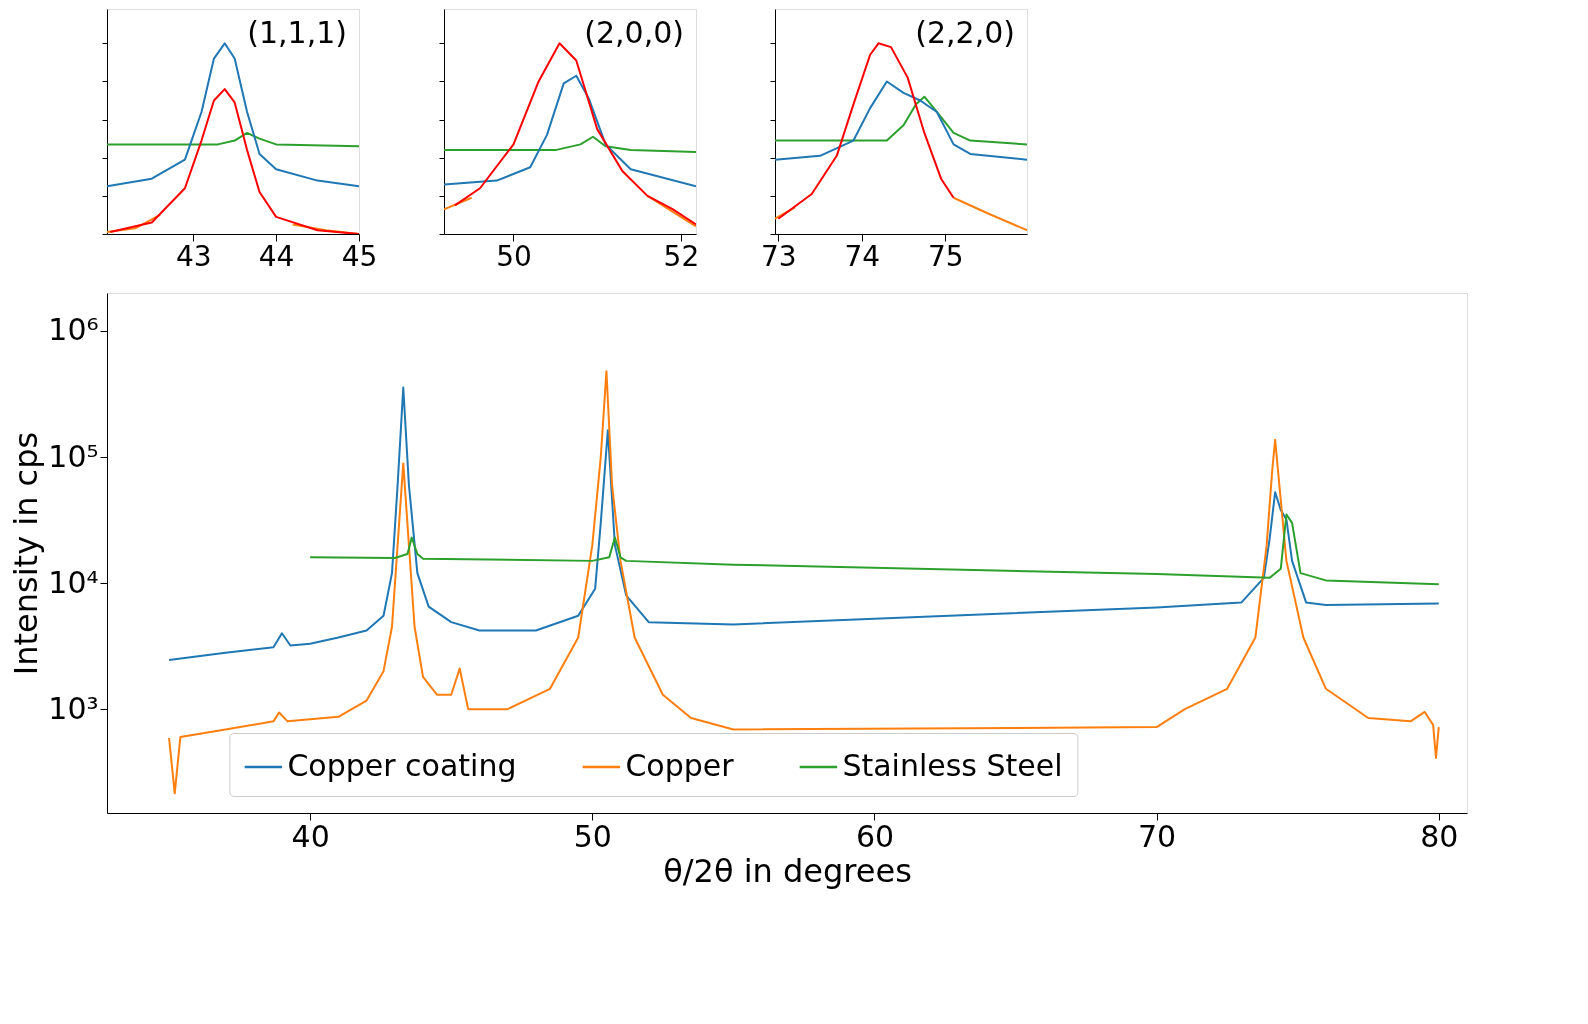 The width and height of the screenshot is (1588, 1024). I want to click on legend-label: Stainless Steel, so click(952, 765).